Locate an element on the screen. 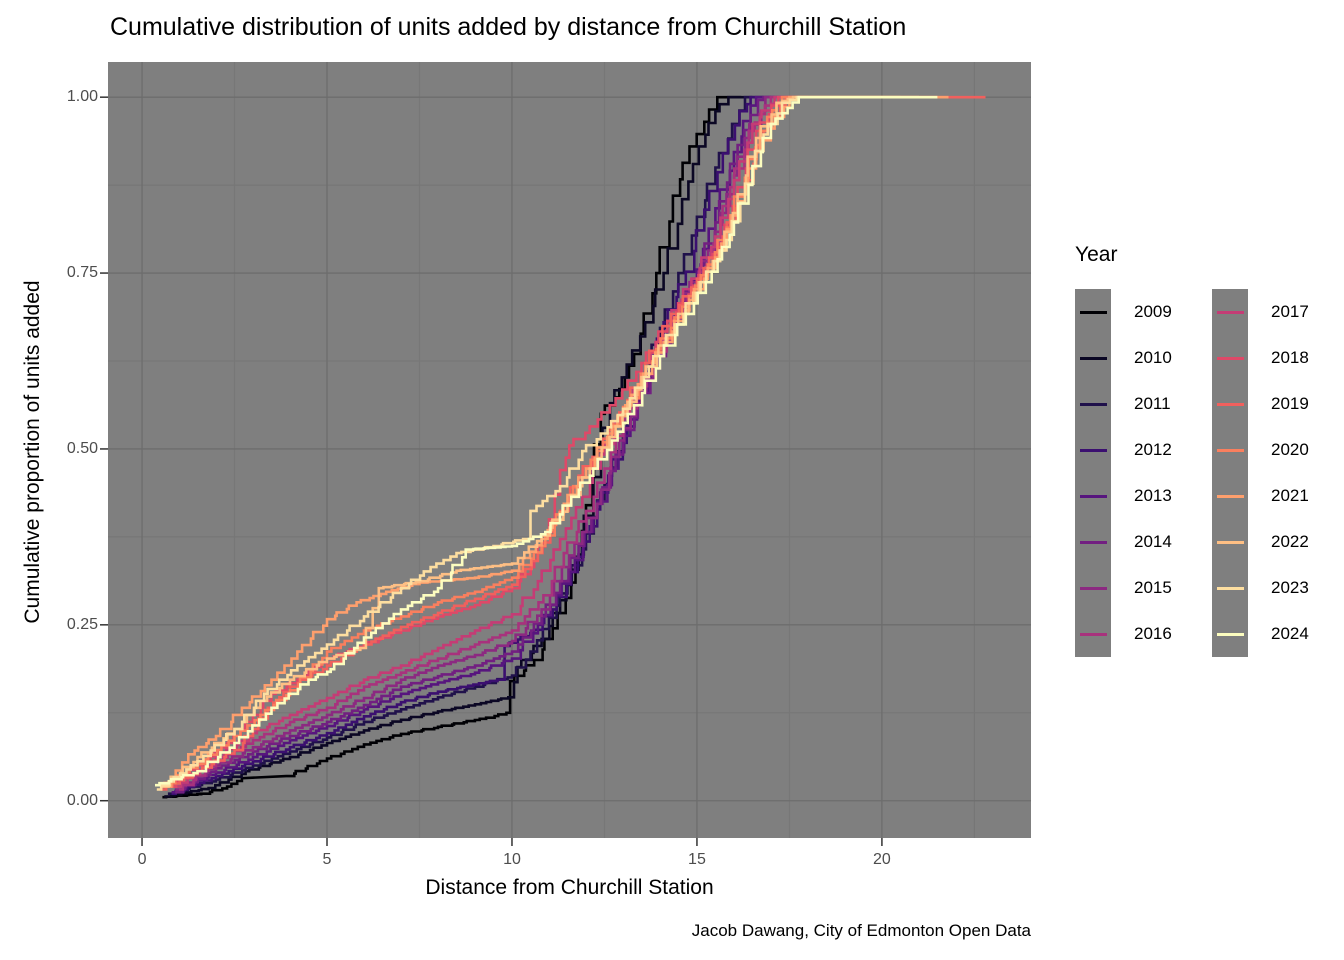 This screenshot has height=960, width=1344. legend-key-line-2013 is located at coordinates (1093, 496).